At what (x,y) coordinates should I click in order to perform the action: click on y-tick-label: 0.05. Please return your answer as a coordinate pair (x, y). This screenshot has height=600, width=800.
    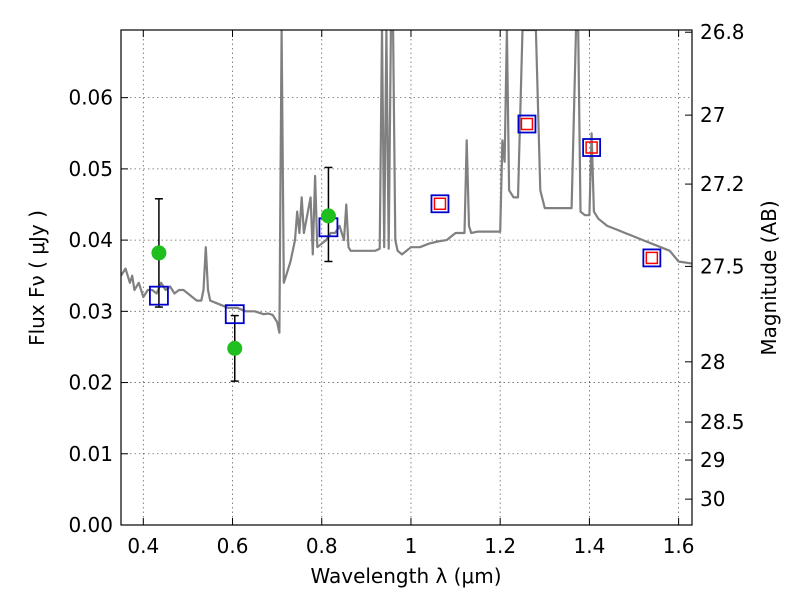
    Looking at the image, I should click on (90, 169).